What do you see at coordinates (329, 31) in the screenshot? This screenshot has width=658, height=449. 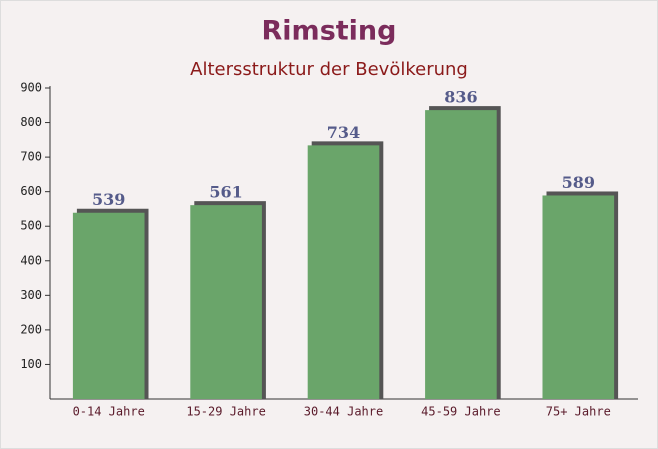 I see `chart-title: Rimsting` at bounding box center [329, 31].